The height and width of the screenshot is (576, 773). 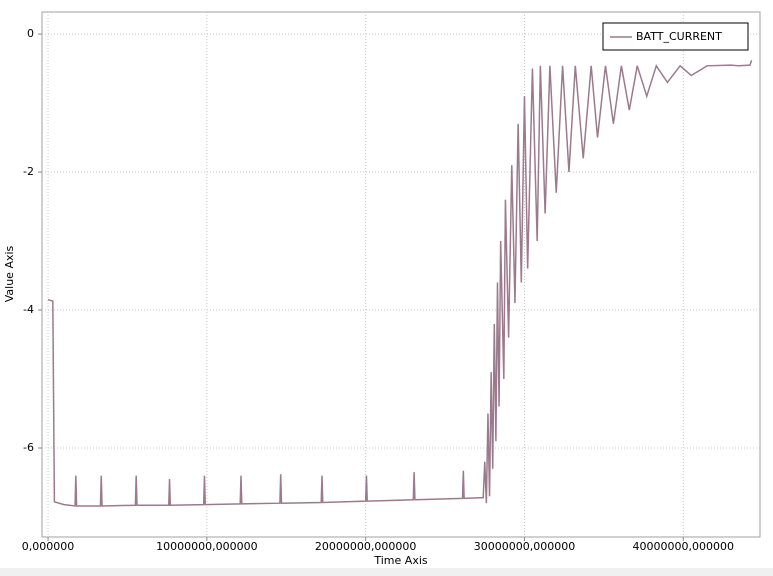 I want to click on x-tick-label: 40000000,000000, so click(x=683, y=546).